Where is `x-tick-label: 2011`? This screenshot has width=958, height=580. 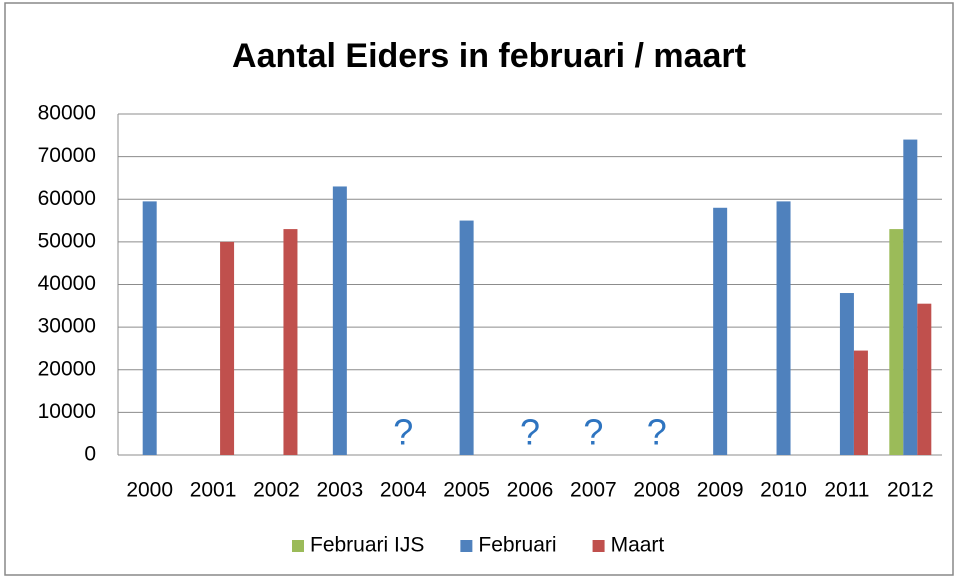
x-tick-label: 2011 is located at coordinates (846, 490).